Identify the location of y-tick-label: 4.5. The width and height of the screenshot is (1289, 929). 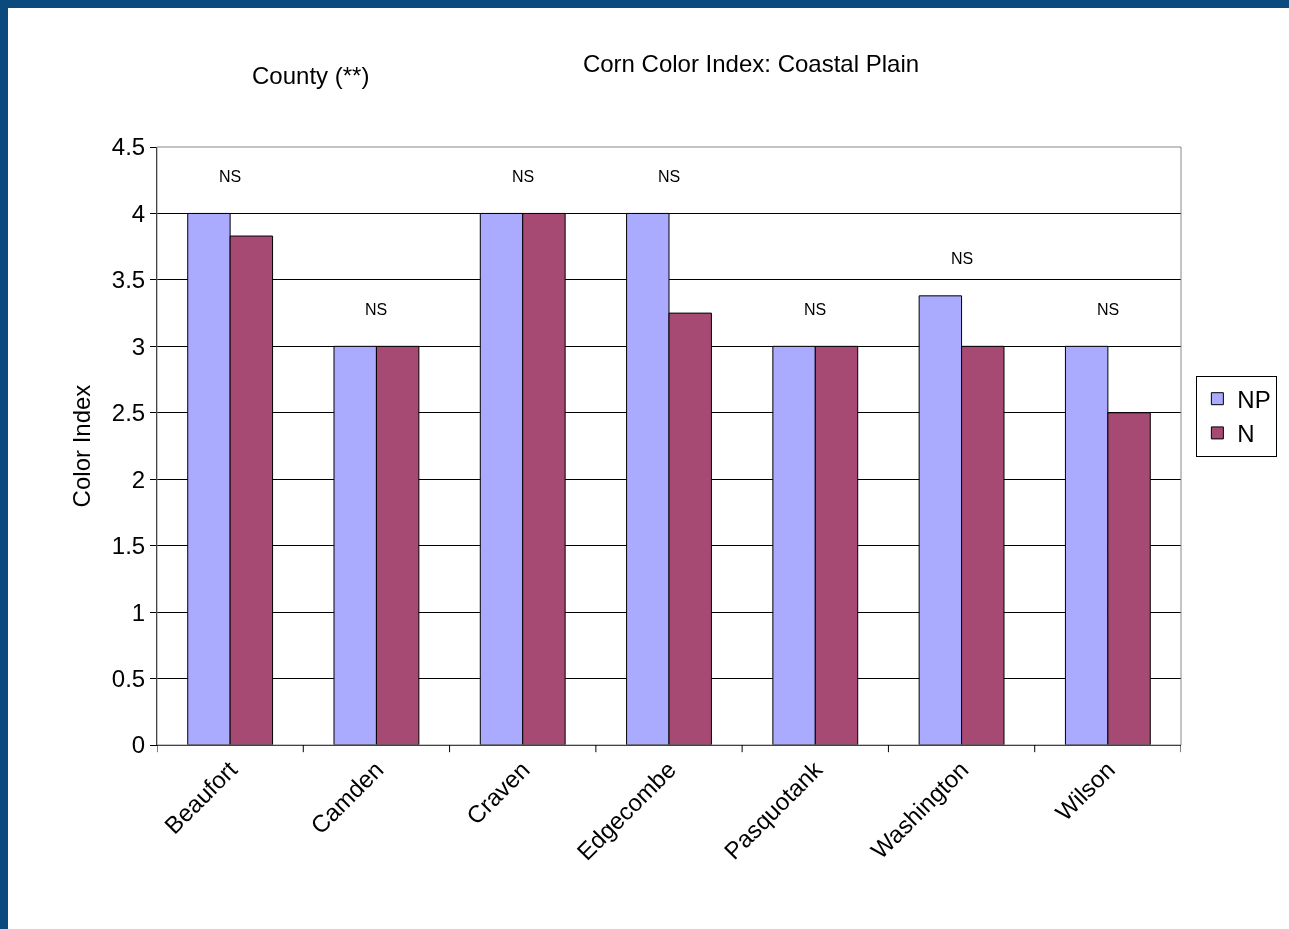
(128, 147).